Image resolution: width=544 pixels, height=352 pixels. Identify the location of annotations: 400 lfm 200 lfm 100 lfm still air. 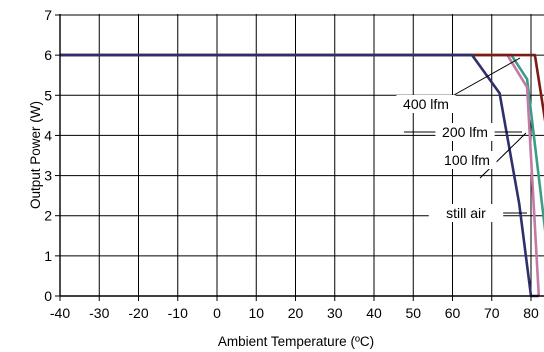
(461, 139).